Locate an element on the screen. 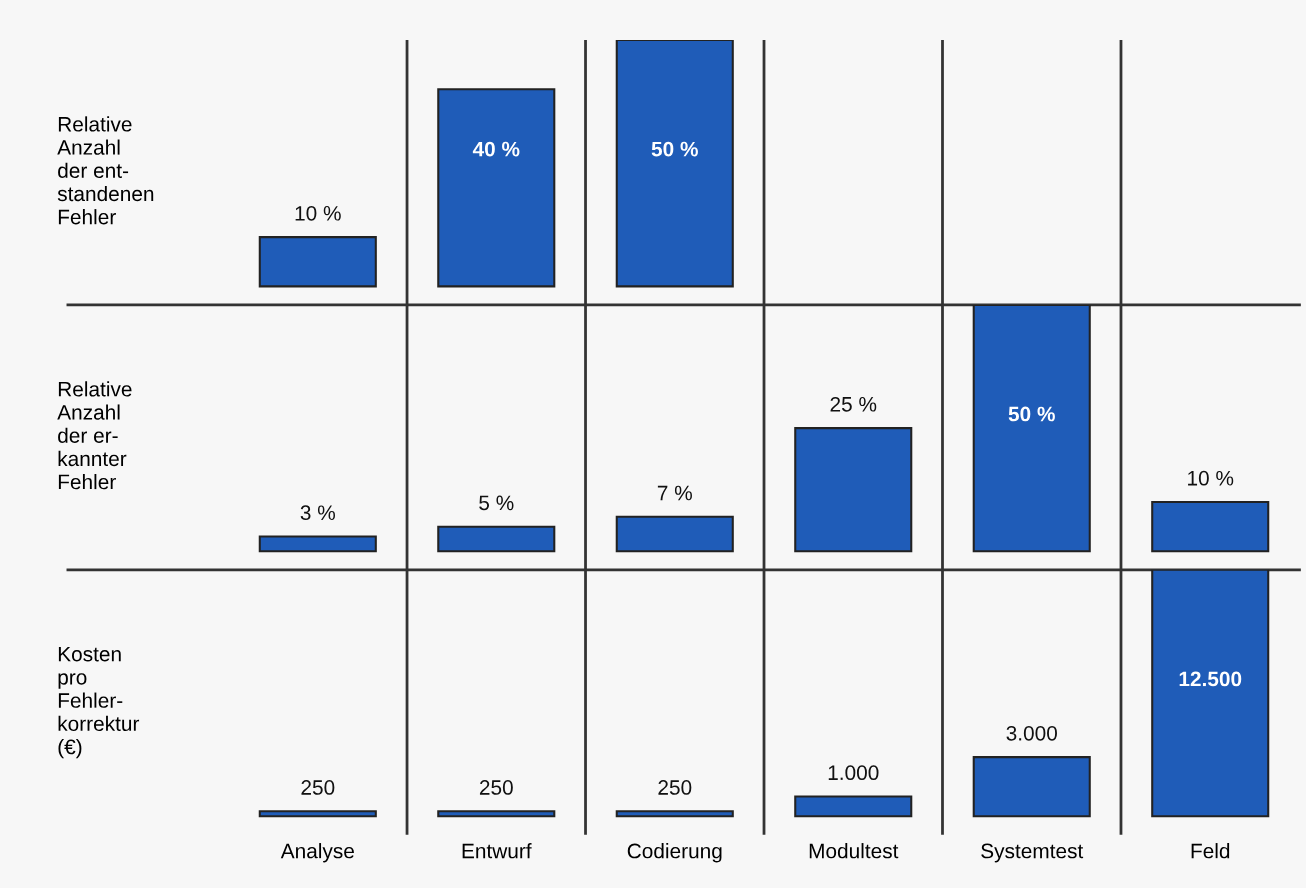 This screenshot has height=888, width=1306. y-axis-title: Relative Anzahl der ent- standenen Fehler is located at coordinates (105, 170).